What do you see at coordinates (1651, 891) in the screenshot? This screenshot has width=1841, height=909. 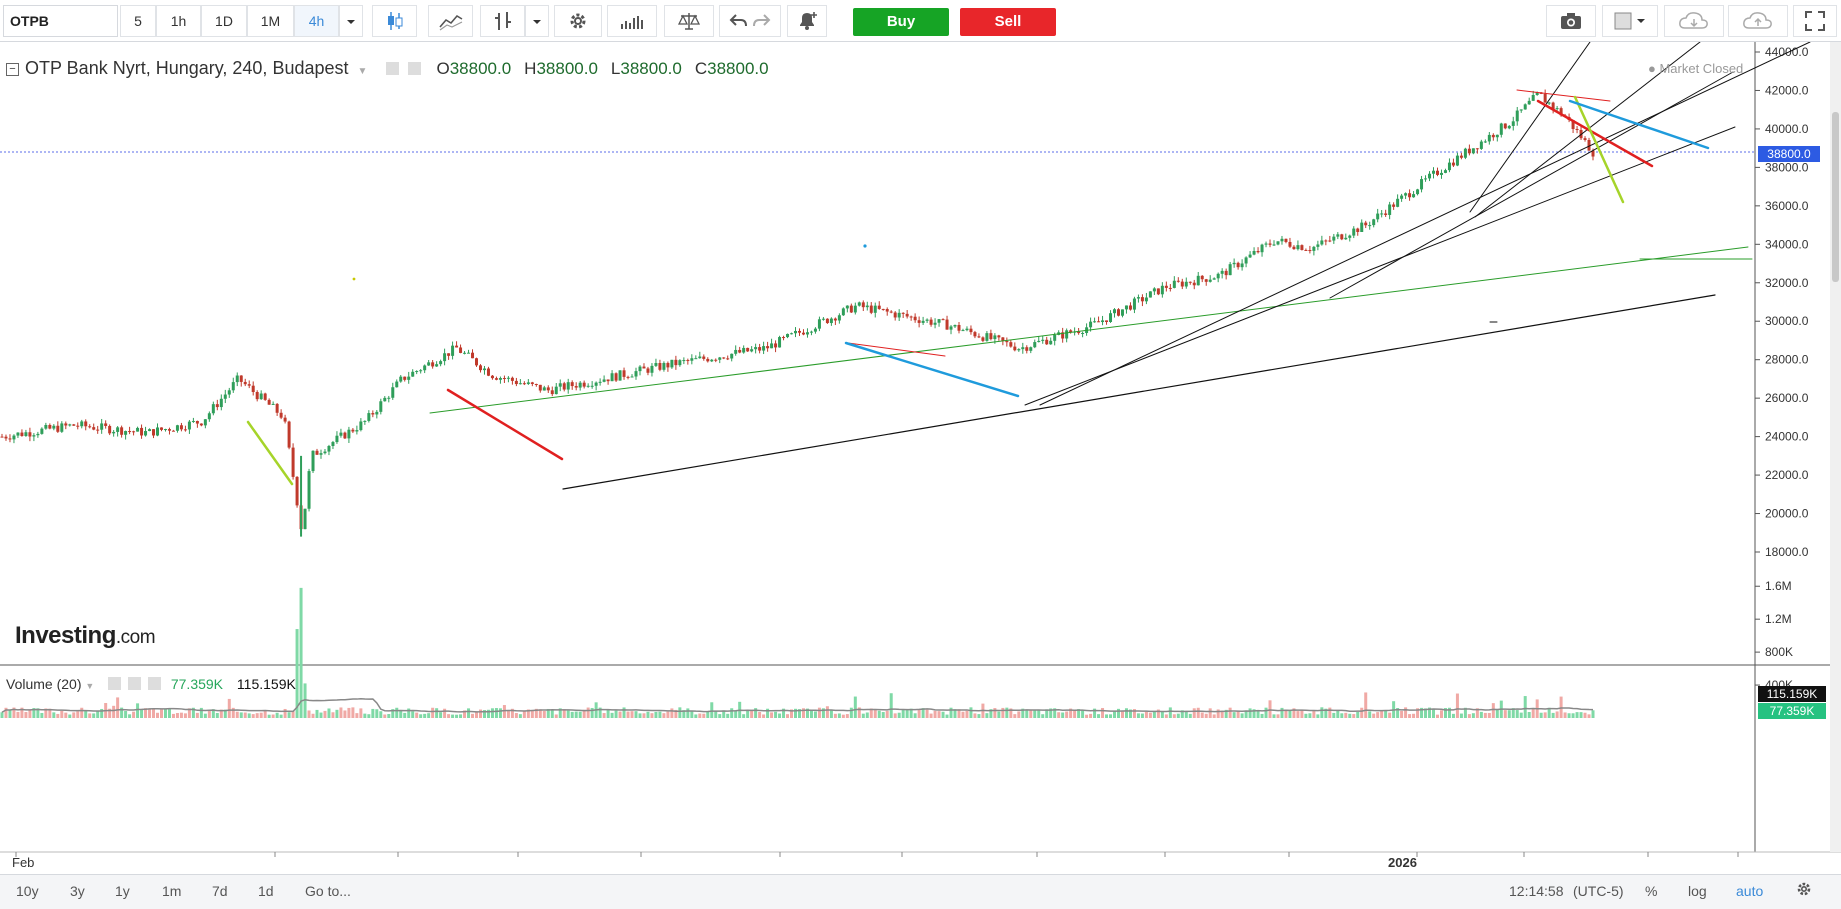 I see `percent-toggle: %` at bounding box center [1651, 891].